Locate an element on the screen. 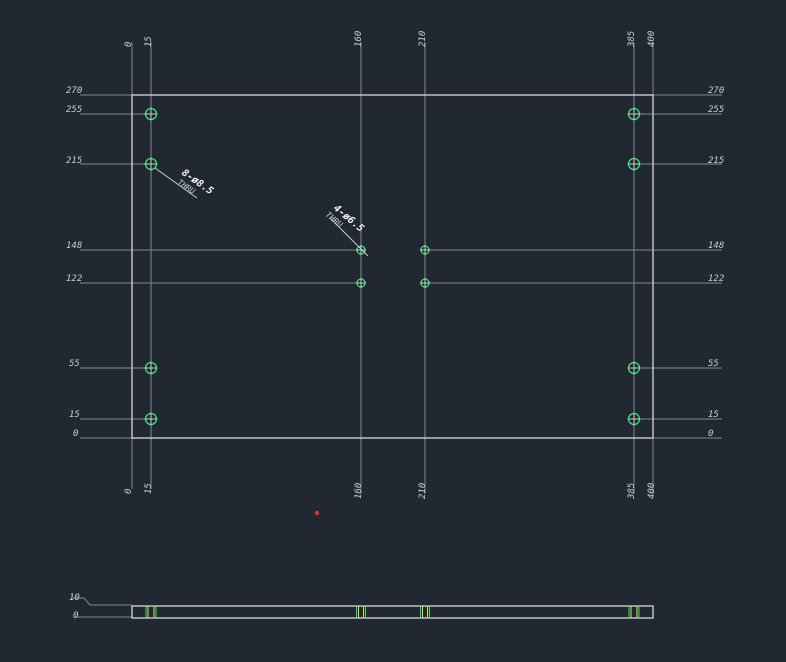  hole-note-large: 8-ø8.5 THRU is located at coordinates (184, 185).